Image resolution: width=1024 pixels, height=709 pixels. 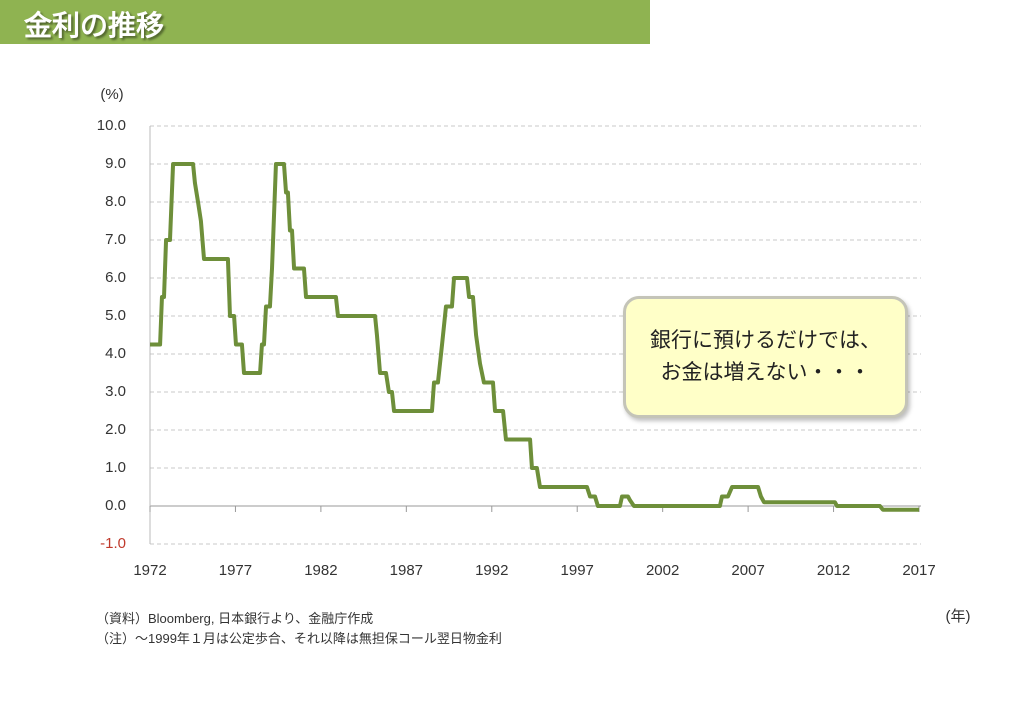 I want to click on slide-title: 金利の推移, so click(x=94, y=25).